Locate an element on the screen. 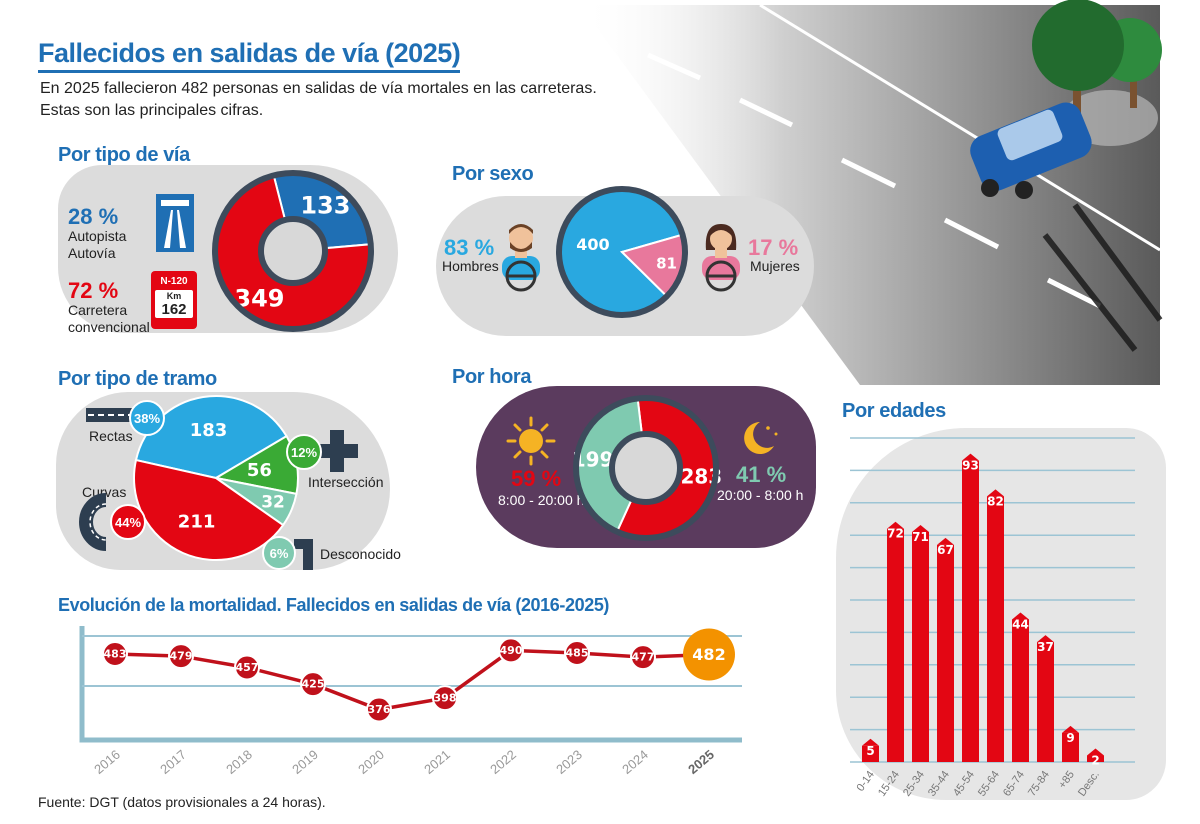  point-2020 is located at coordinates (379, 709).